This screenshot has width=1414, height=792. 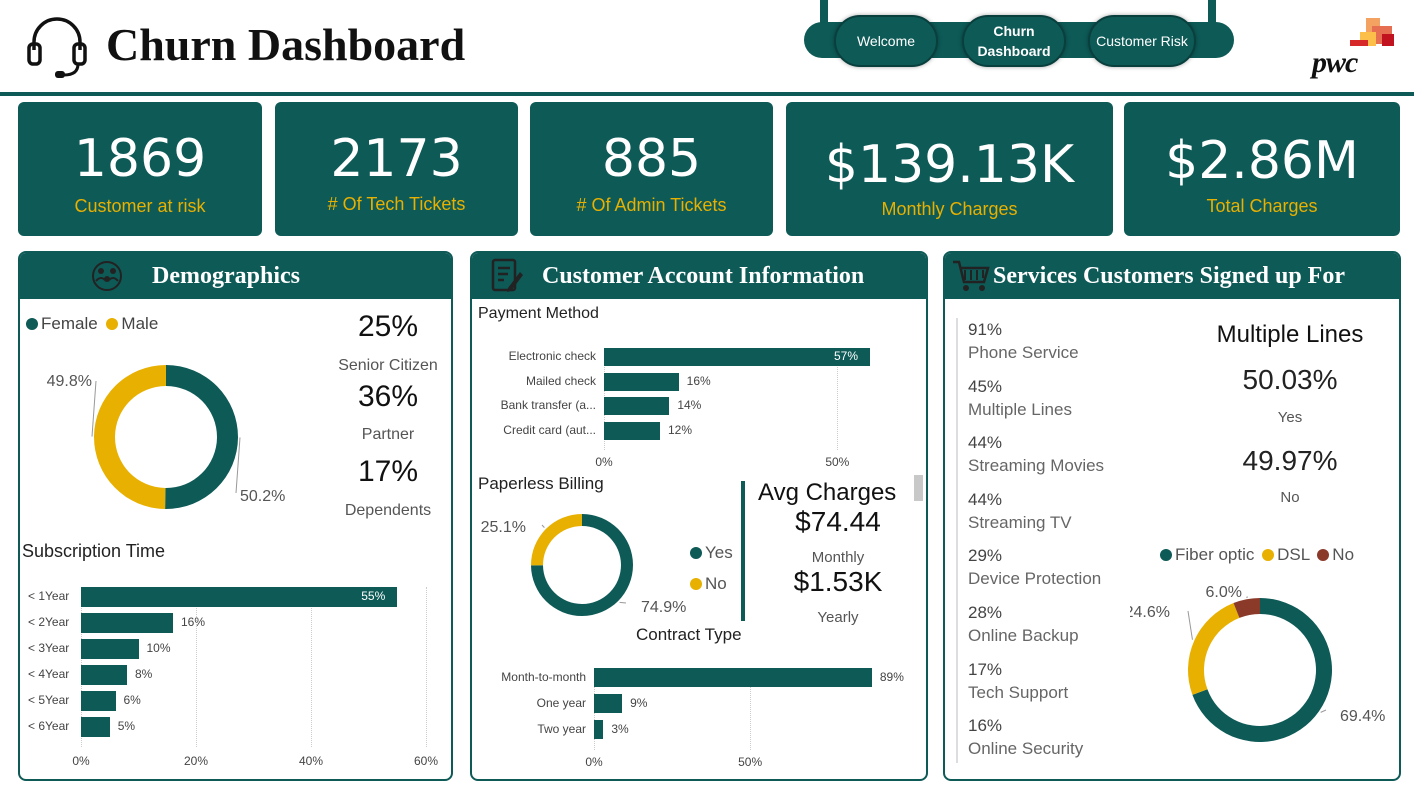 I want to click on shopping-cart-icon, so click(x=971, y=275).